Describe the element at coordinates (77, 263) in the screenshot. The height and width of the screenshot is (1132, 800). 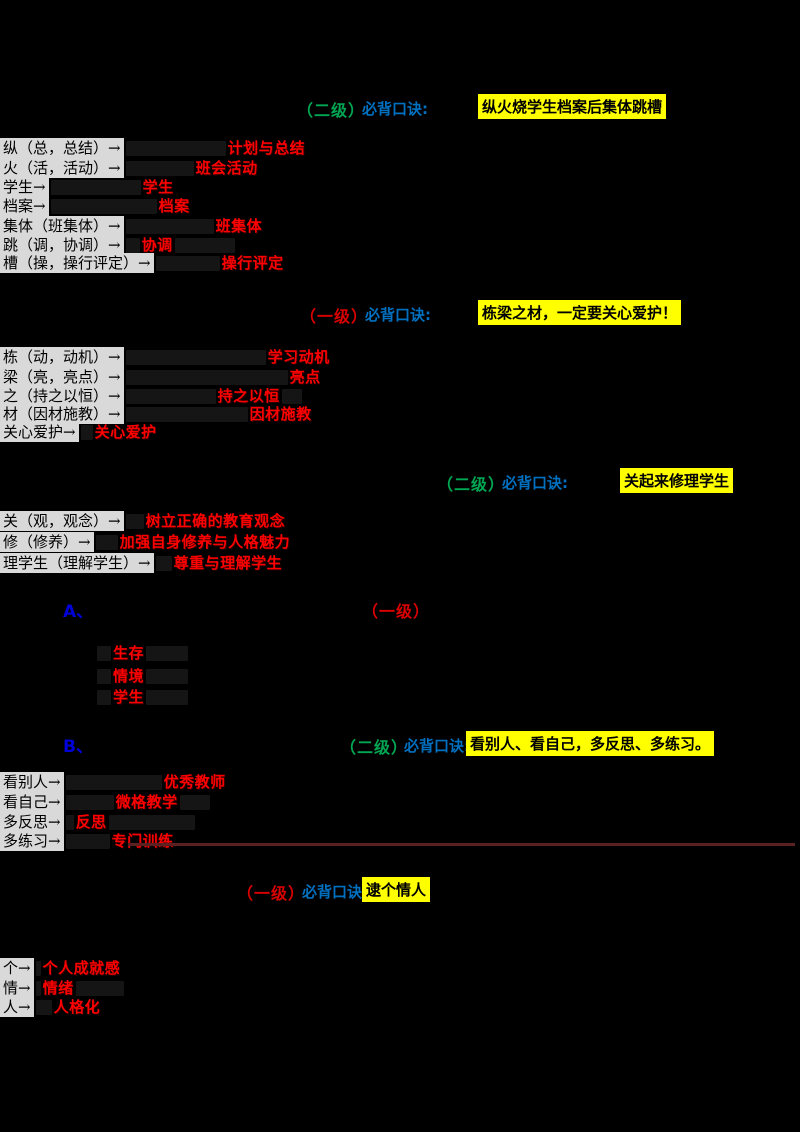
I see `term-label: 槽（操，操行评定）→` at that location.